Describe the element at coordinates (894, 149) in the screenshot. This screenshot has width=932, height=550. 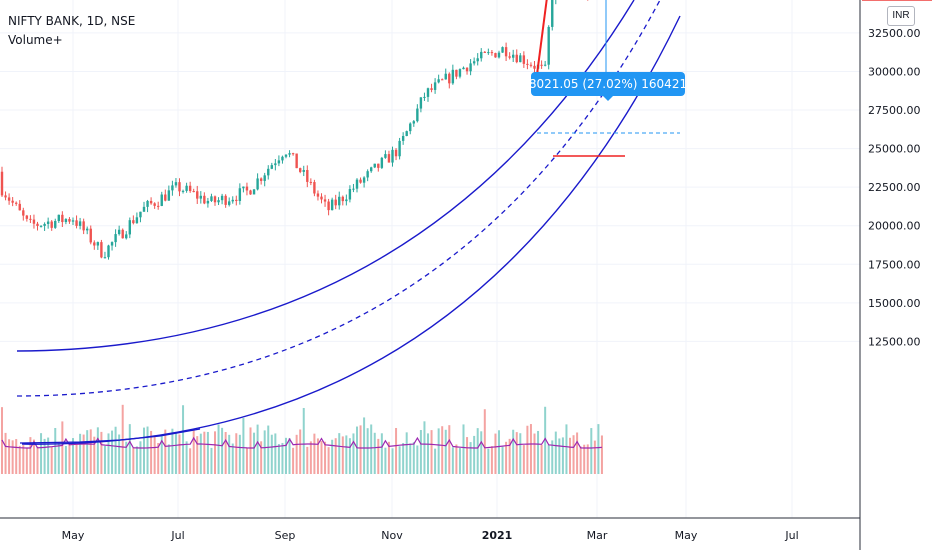
I see `price-scale-label: 25000.00` at that location.